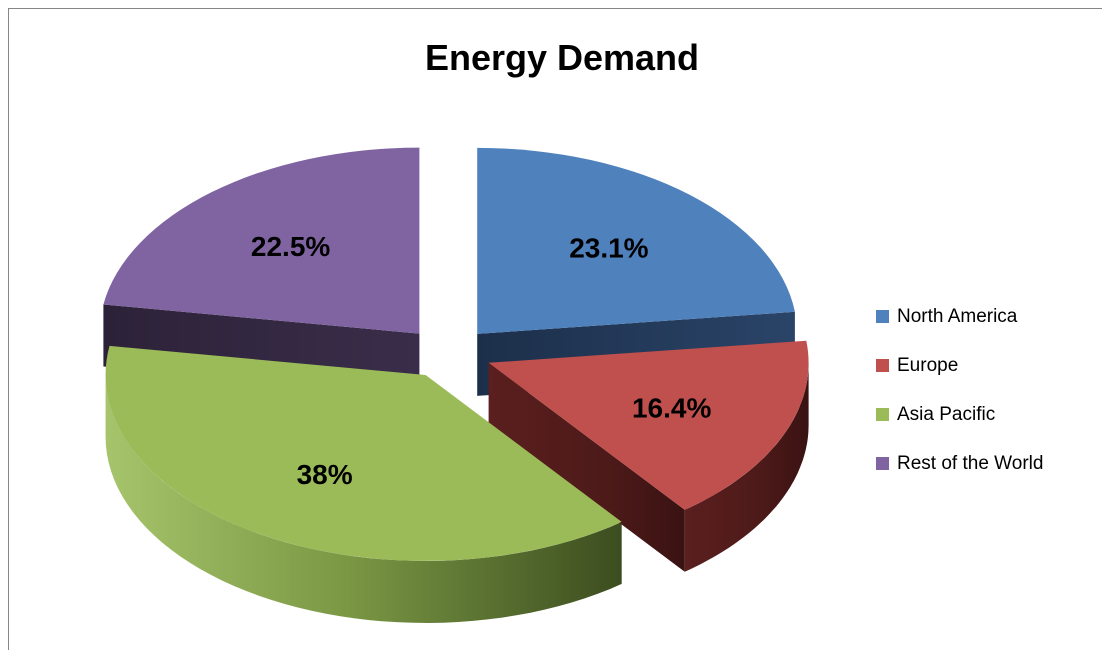  Describe the element at coordinates (970, 463) in the screenshot. I see `legend-label-rest-of-the-world: Rest of the World` at that location.